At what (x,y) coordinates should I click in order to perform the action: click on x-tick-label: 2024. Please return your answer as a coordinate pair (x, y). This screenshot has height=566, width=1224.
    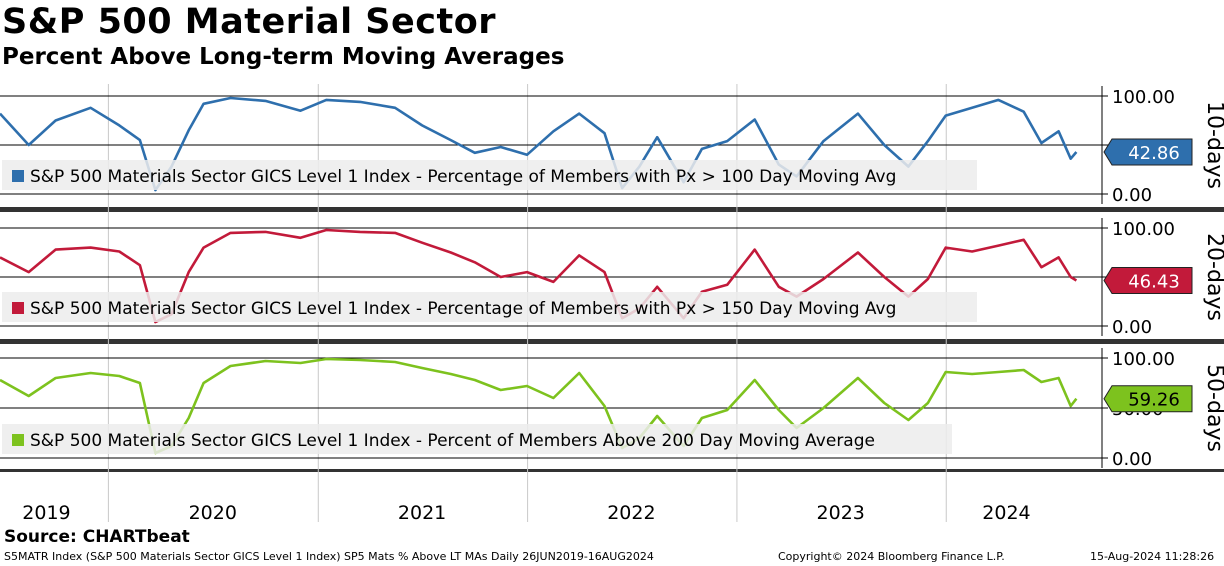
    Looking at the image, I should click on (1006, 513).